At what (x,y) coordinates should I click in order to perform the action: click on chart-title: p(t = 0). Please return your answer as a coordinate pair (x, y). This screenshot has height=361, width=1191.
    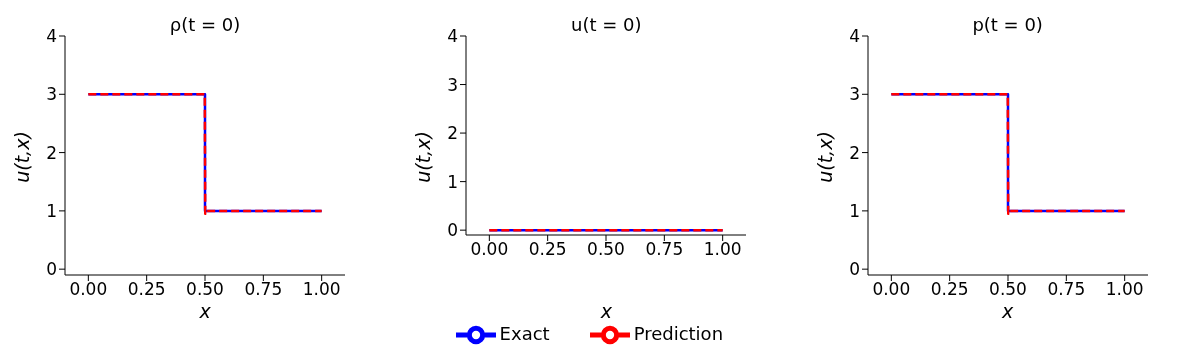
    Looking at the image, I should click on (1007, 24).